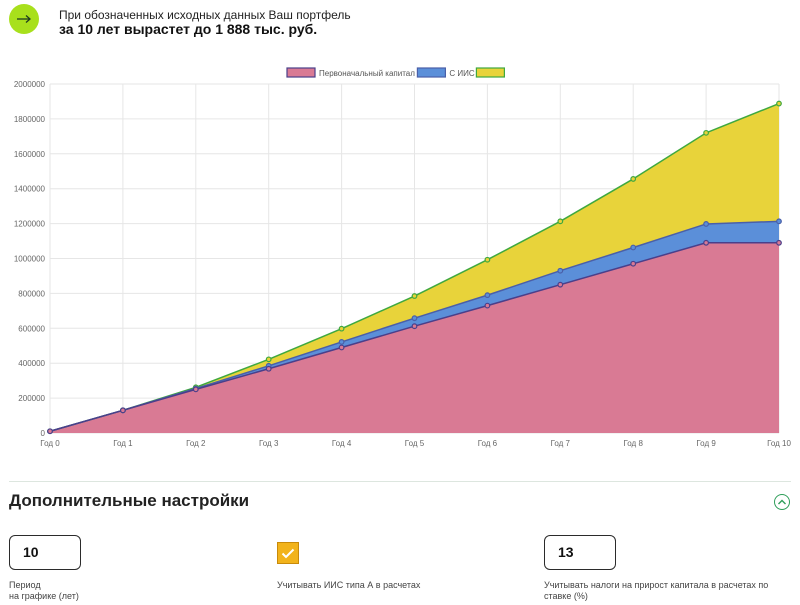 The height and width of the screenshot is (605, 800). I want to click on x-tick-label: Год 3, so click(269, 443).